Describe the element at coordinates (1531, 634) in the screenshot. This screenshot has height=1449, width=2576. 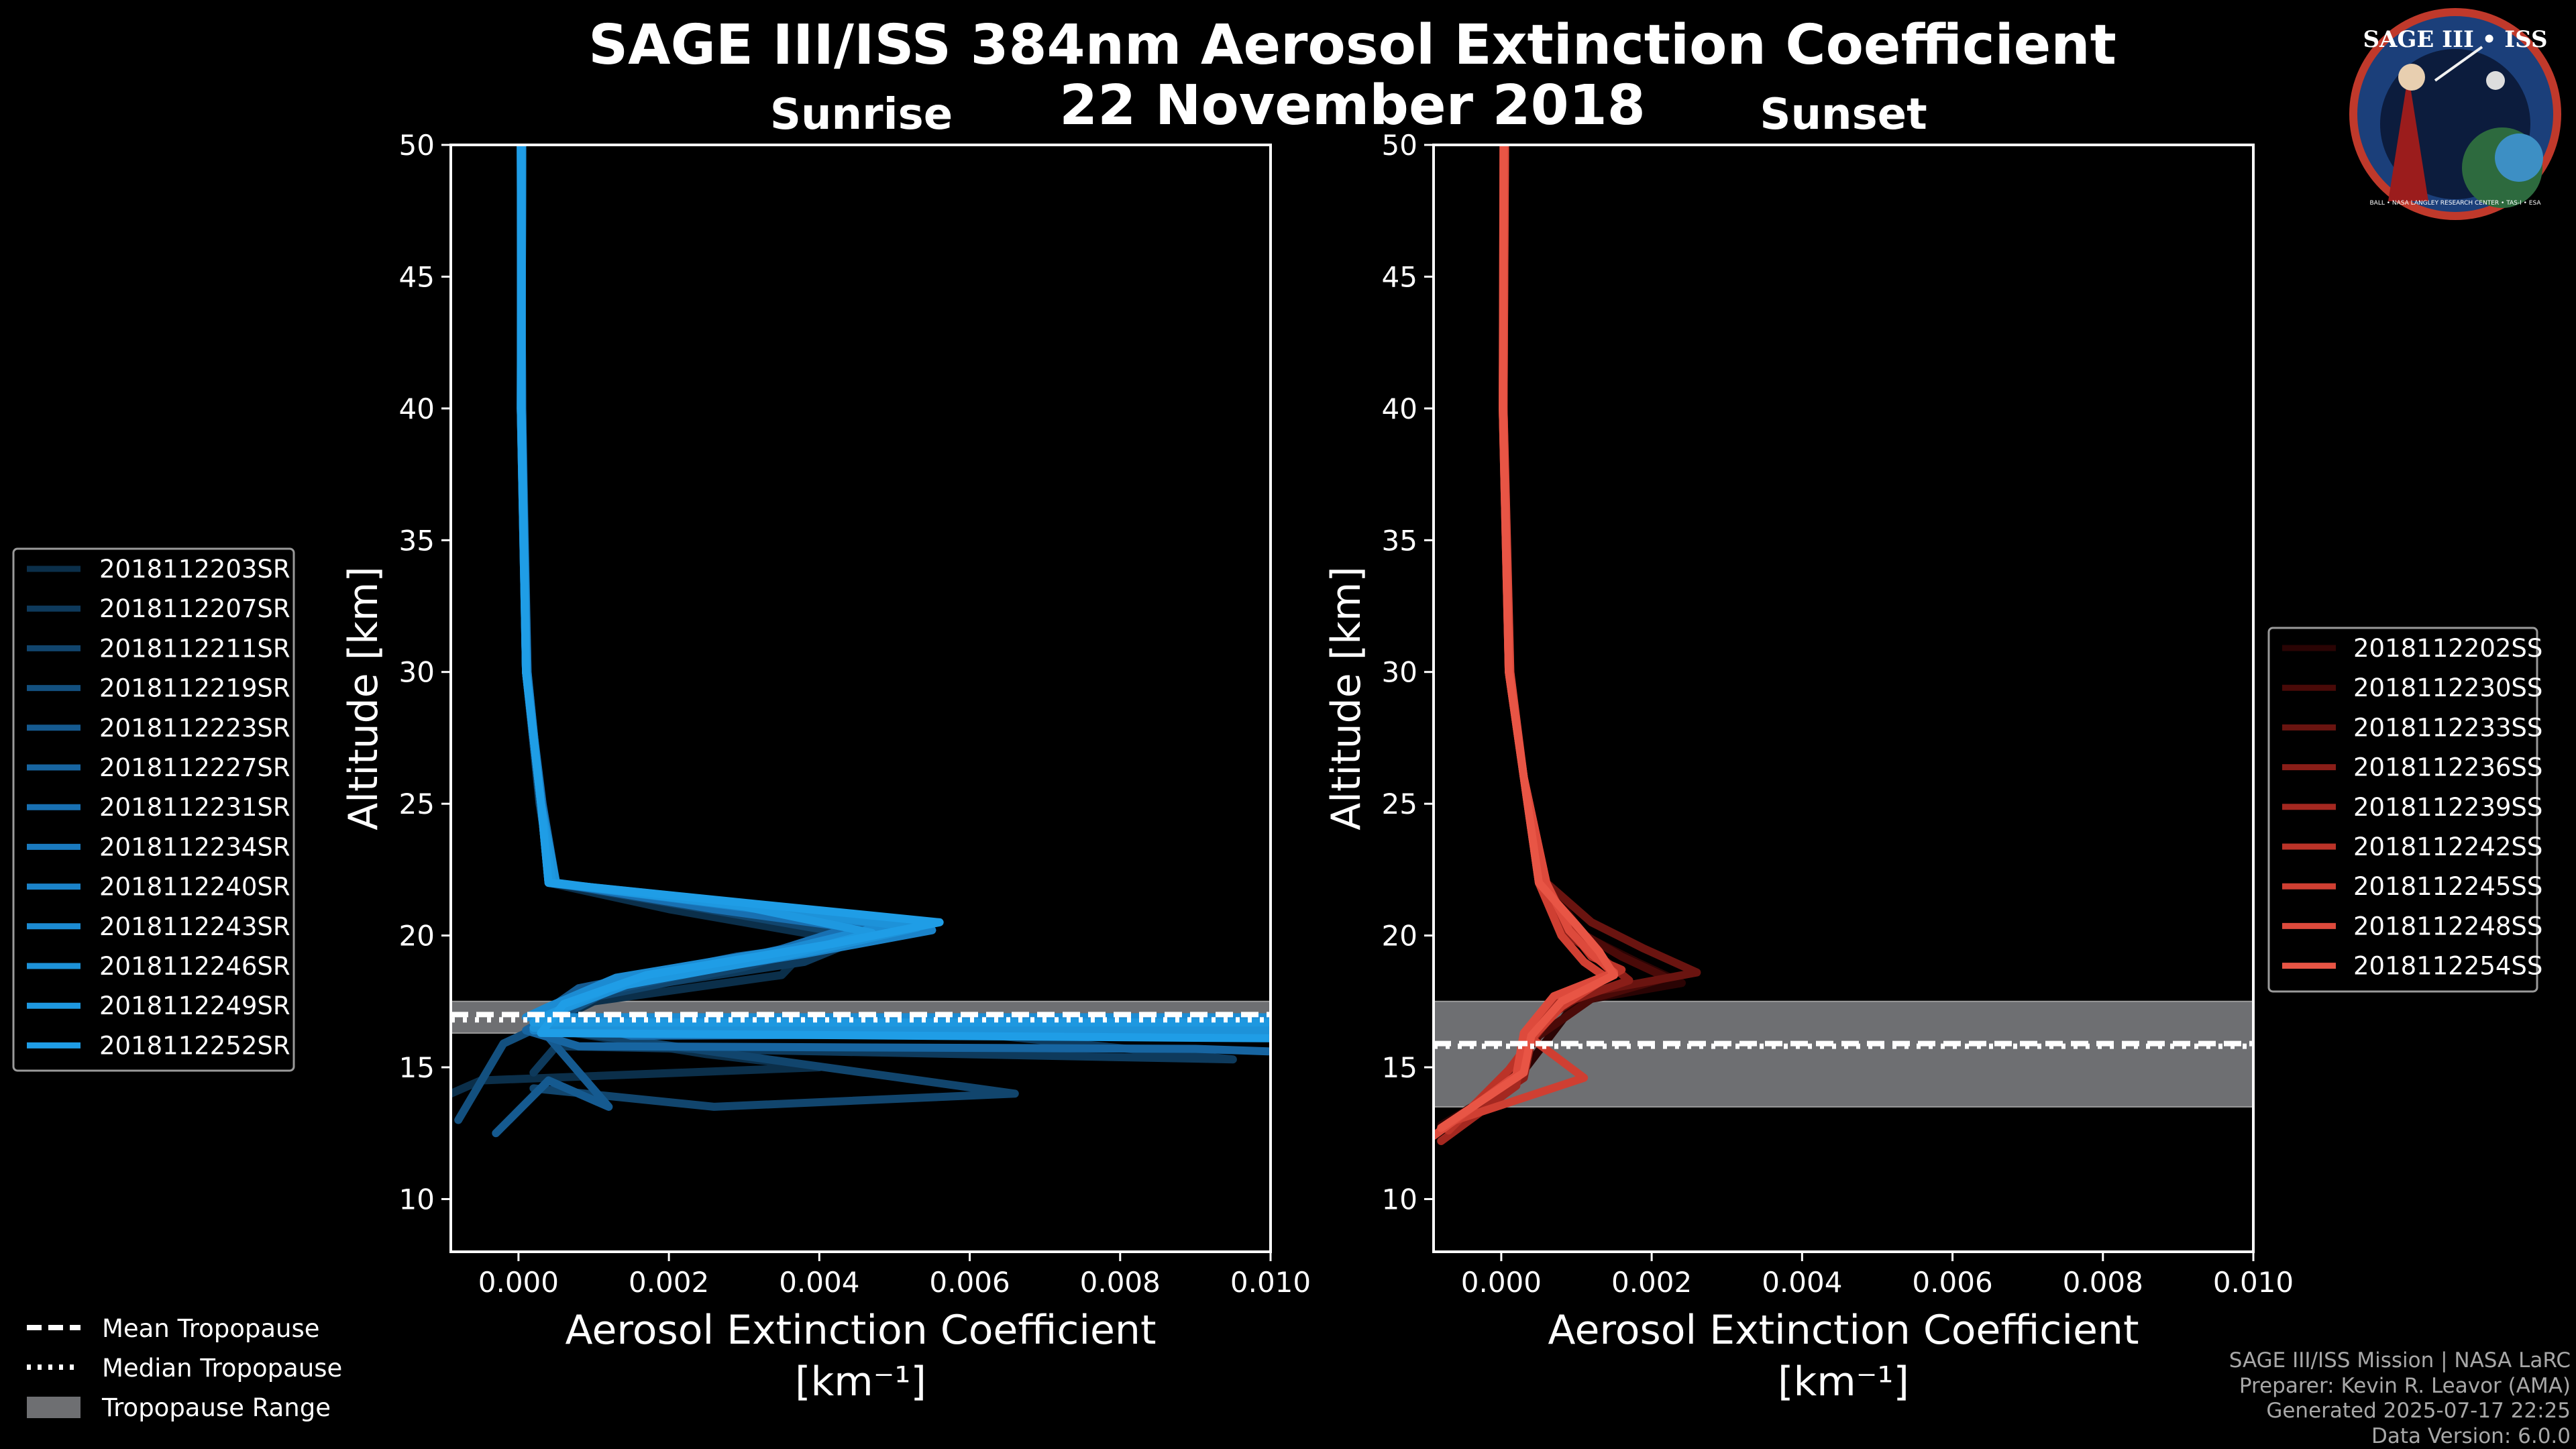
I see `series-line-2018112245SS` at that location.